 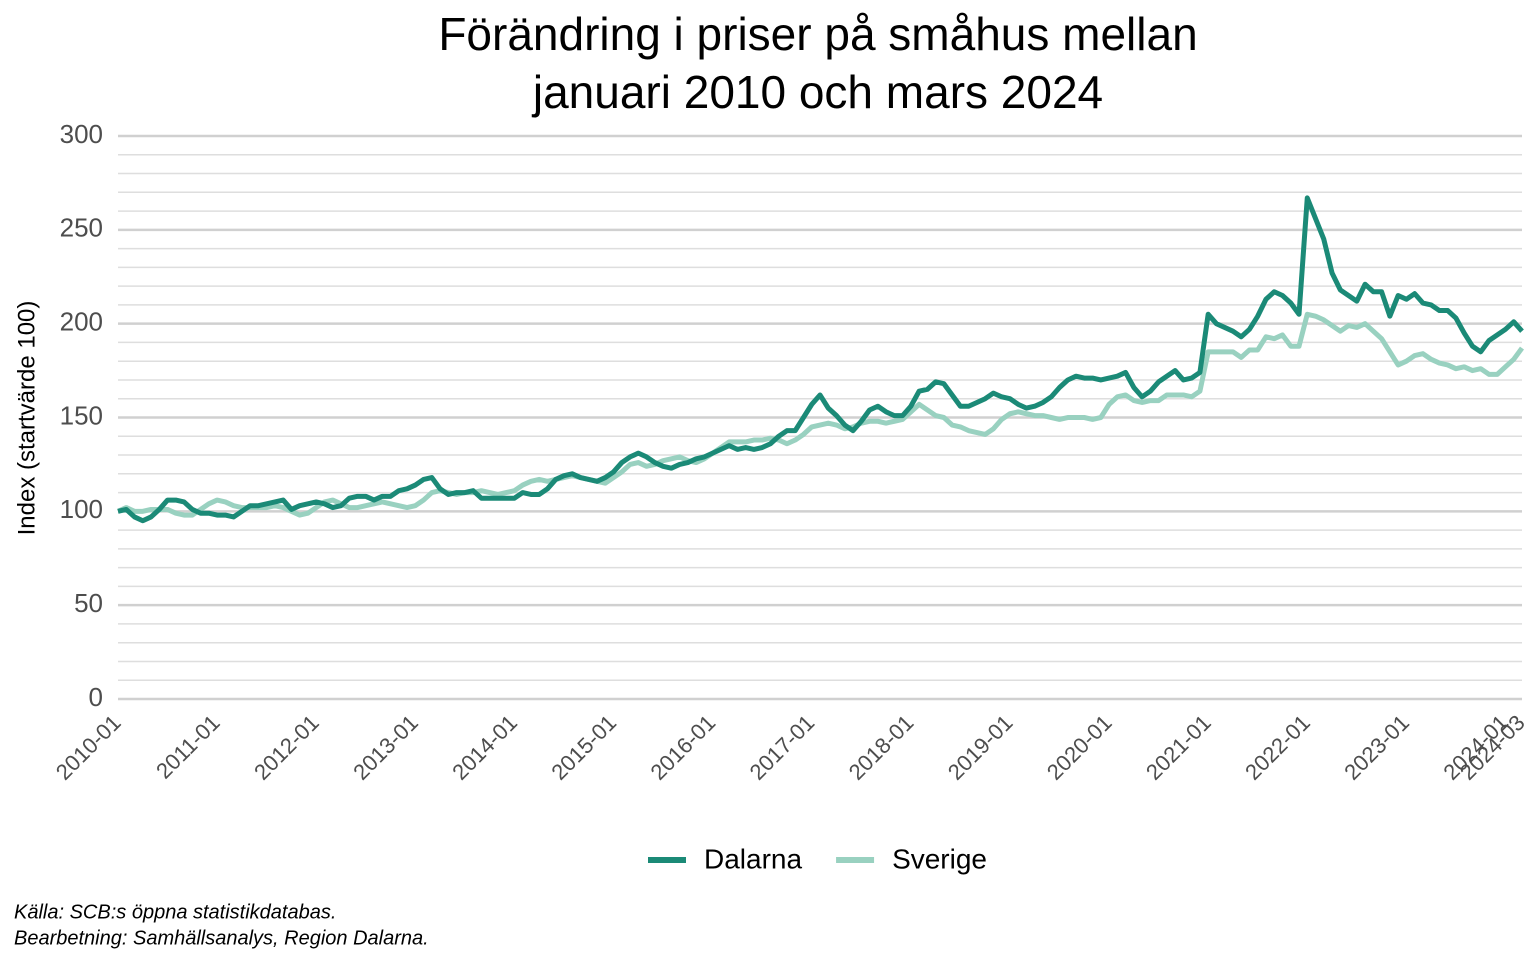 I want to click on y-tick-label: 100, so click(x=81, y=509).